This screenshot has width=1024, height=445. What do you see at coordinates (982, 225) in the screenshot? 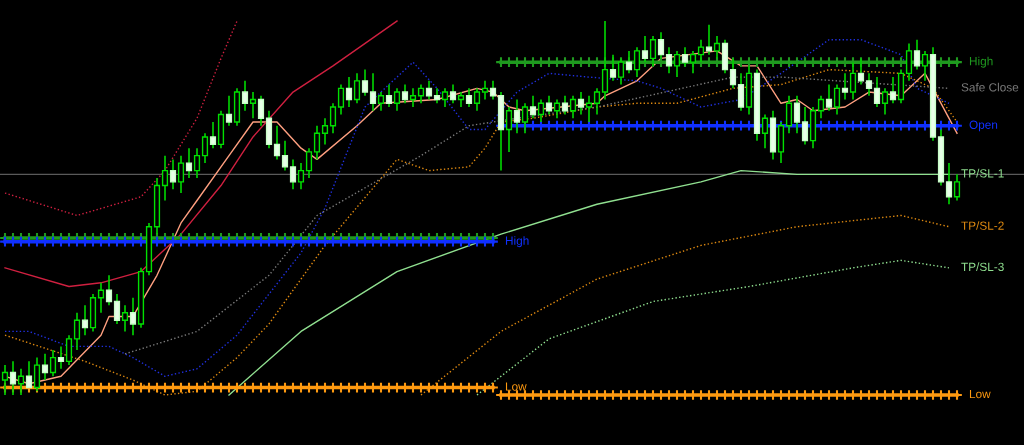
I see `series-label: TP/SL-2` at bounding box center [982, 225].